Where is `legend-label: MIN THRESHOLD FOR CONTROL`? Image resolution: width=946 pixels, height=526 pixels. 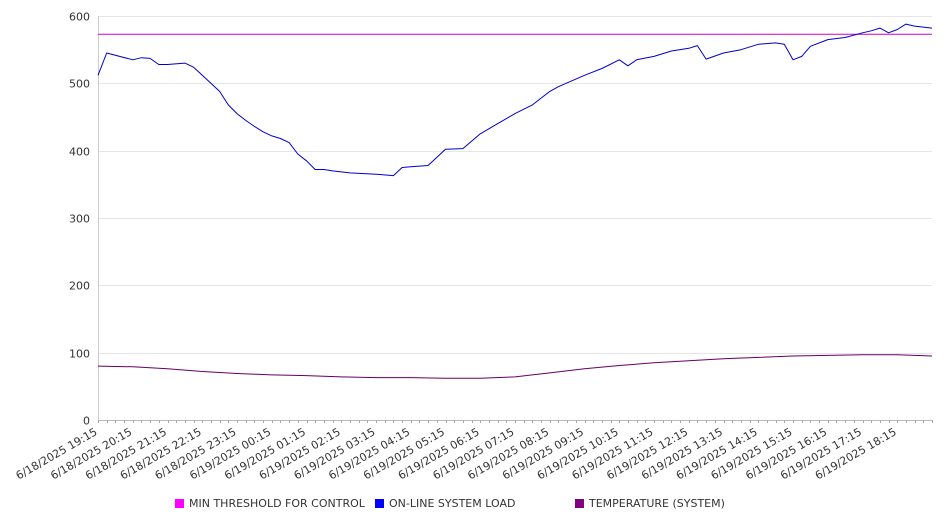
legend-label: MIN THRESHOLD FOR CONTROL is located at coordinates (277, 503).